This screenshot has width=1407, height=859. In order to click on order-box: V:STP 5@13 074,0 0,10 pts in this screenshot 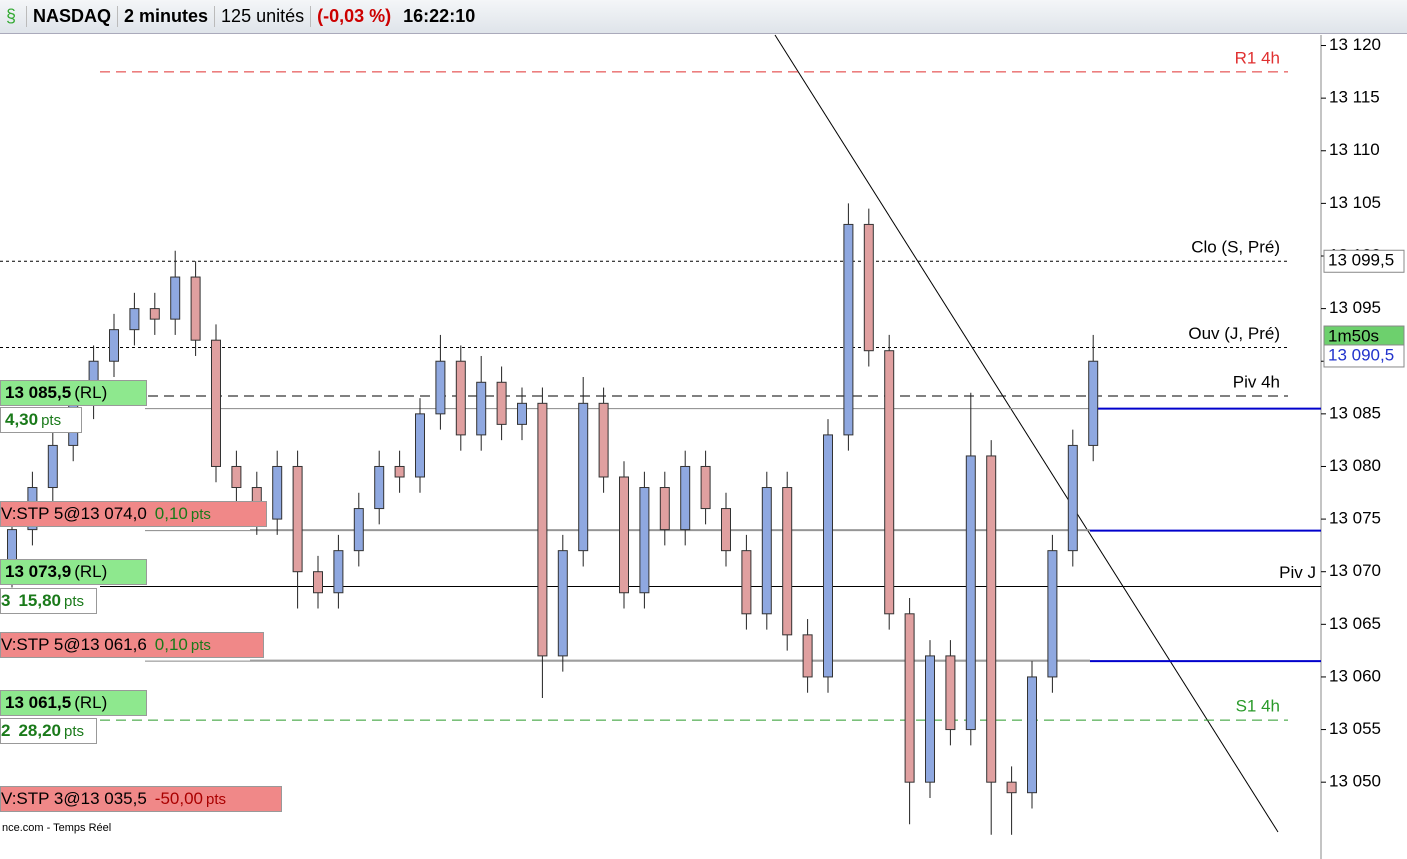, I will do `click(133, 514)`.